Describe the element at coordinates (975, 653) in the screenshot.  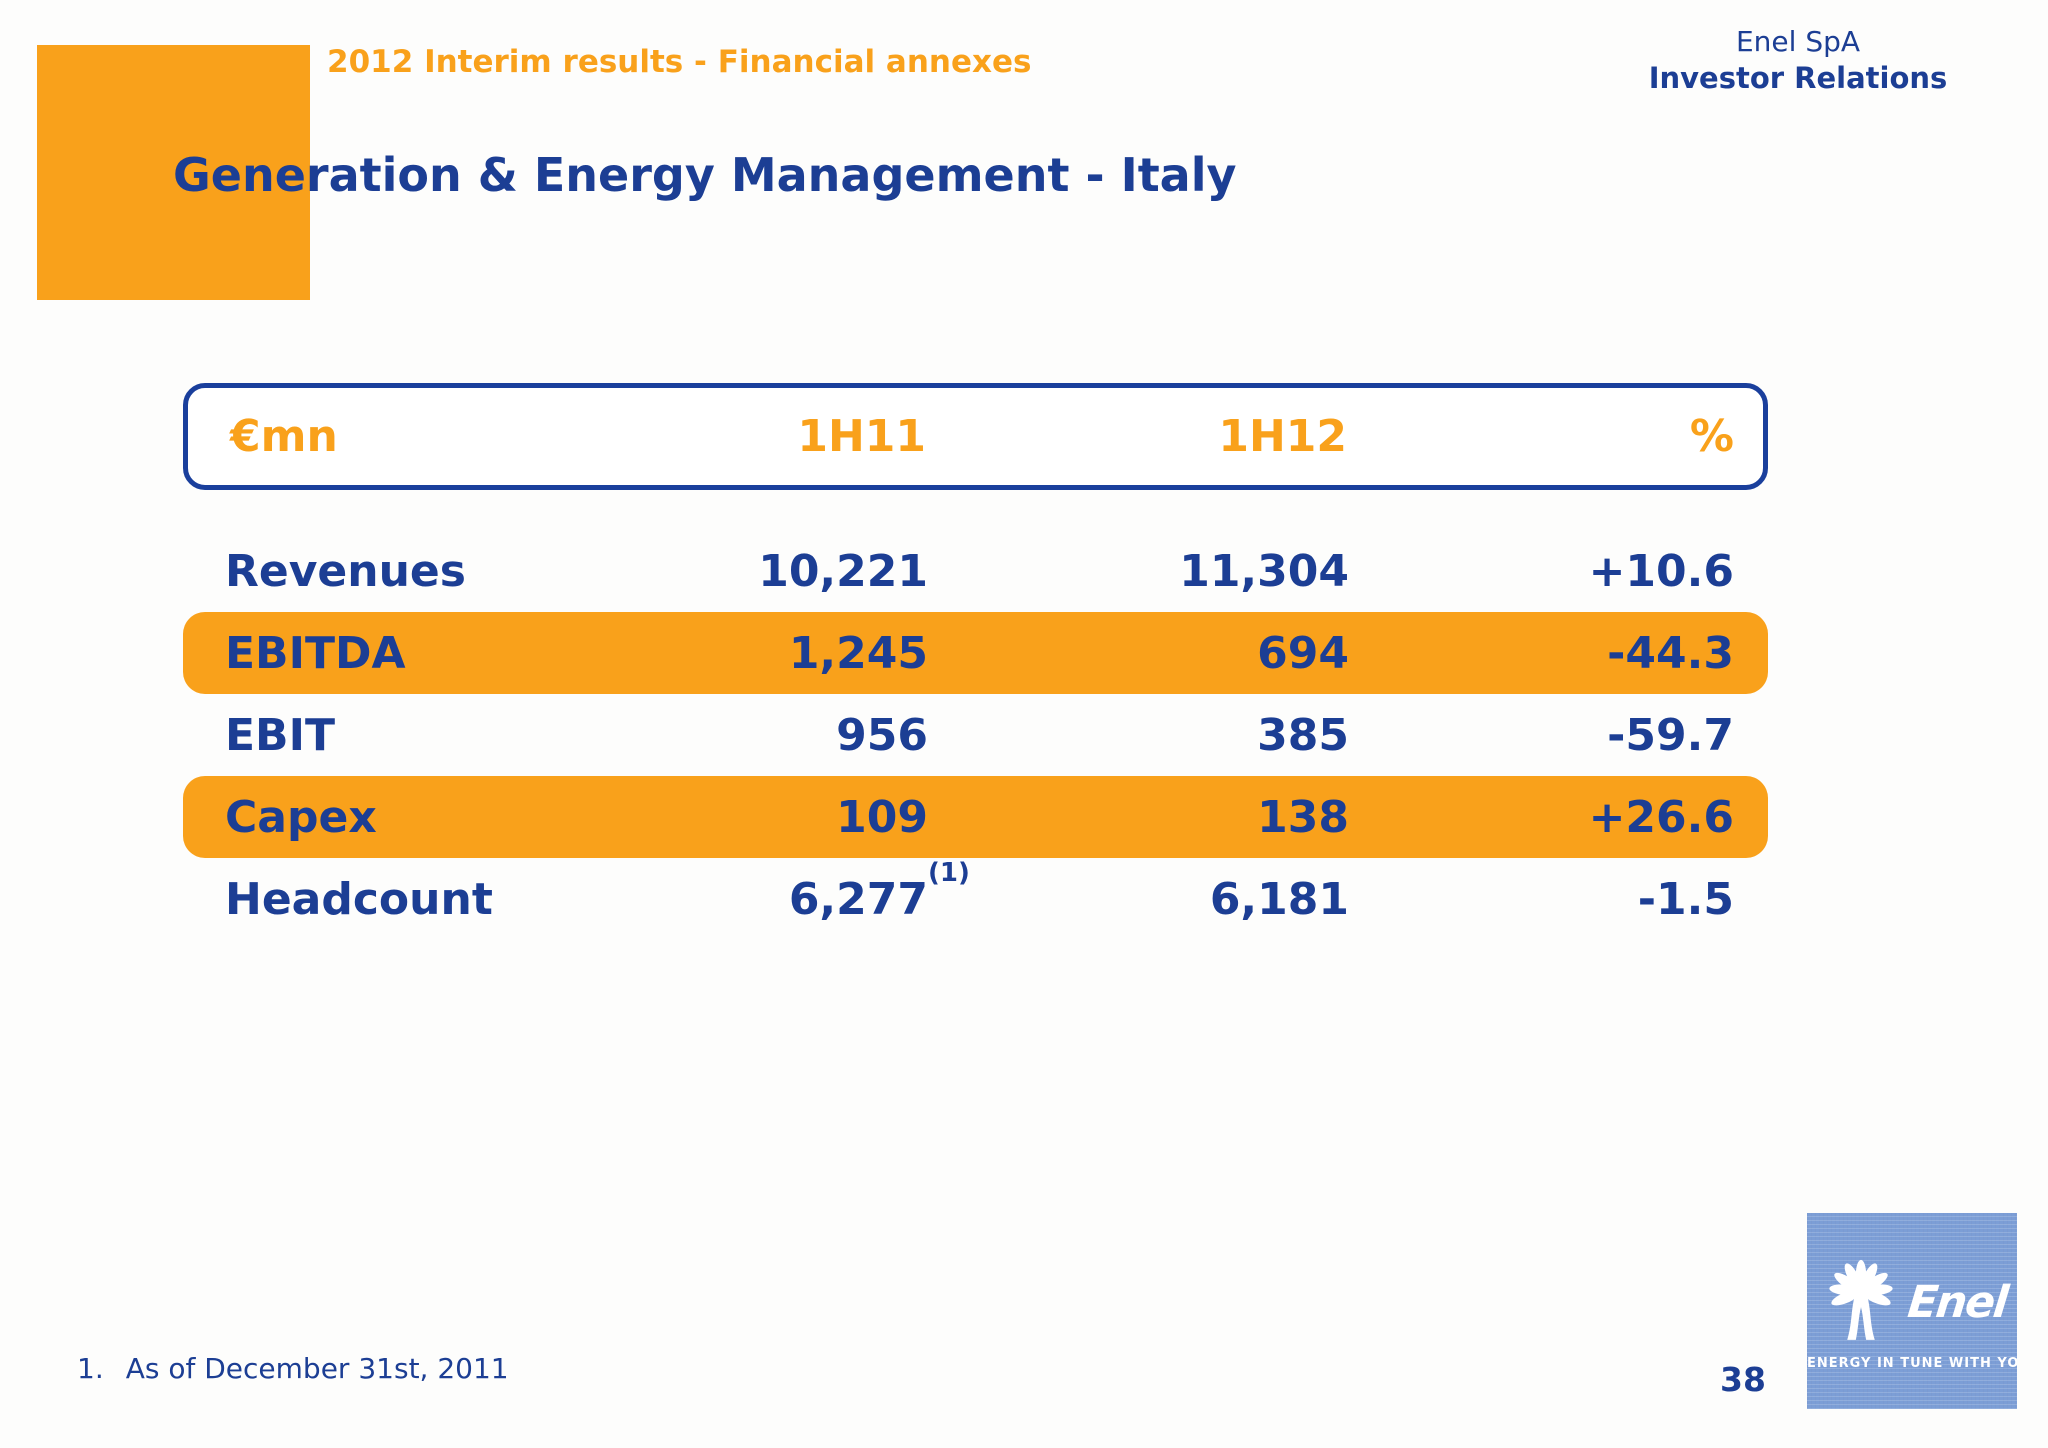
I see `table-row-ebitda: EBITDA 1,245 694 -44.3` at that location.